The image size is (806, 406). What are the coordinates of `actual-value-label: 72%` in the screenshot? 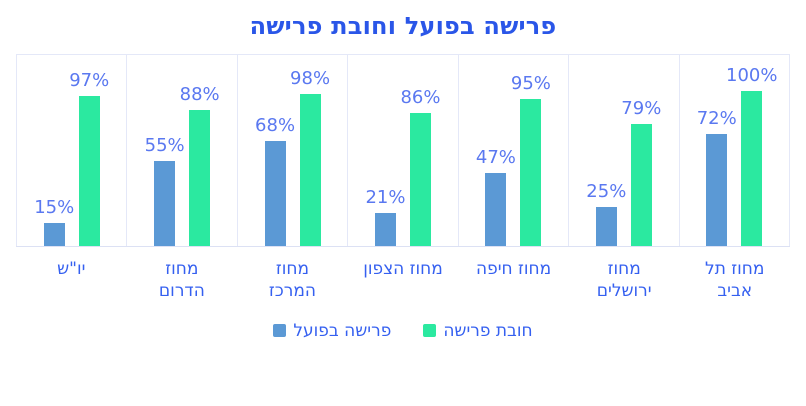 It's located at (716, 118).